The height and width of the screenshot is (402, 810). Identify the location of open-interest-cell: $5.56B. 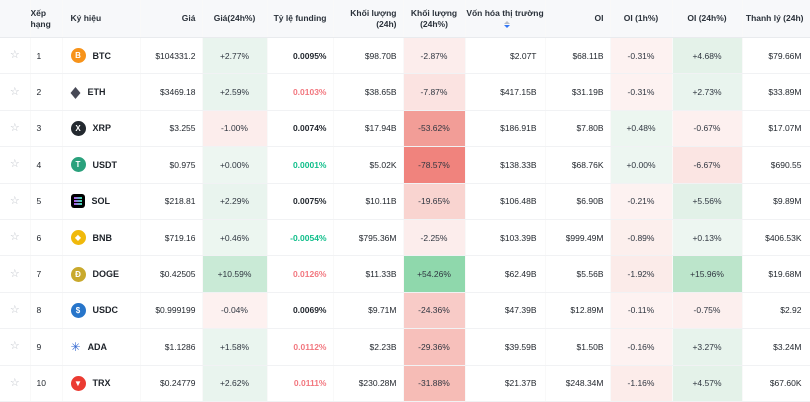
(577, 274).